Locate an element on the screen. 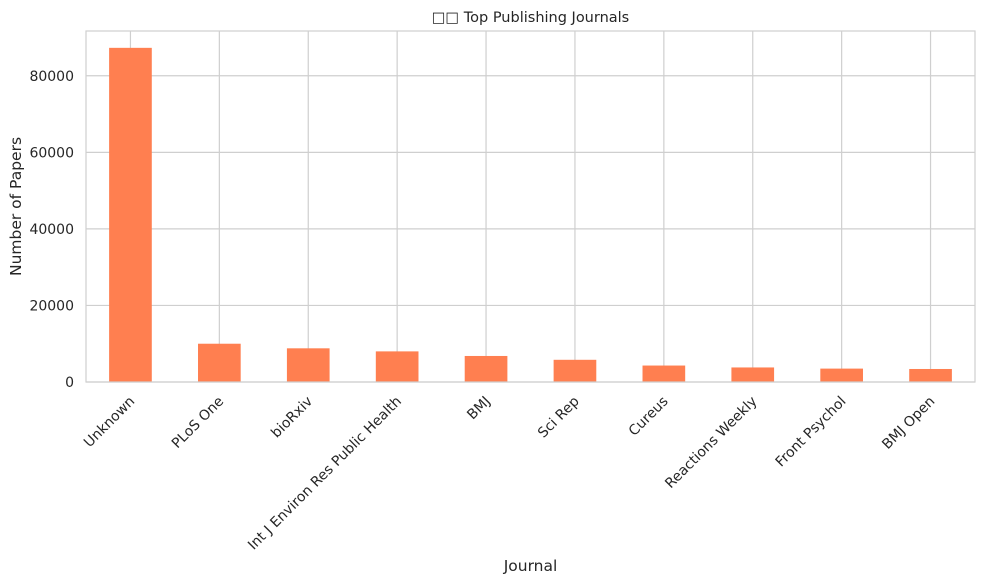 This screenshot has width=984, height=588. y-tick-labels: 0 20000 40000 60000 80000 is located at coordinates (51, 230).